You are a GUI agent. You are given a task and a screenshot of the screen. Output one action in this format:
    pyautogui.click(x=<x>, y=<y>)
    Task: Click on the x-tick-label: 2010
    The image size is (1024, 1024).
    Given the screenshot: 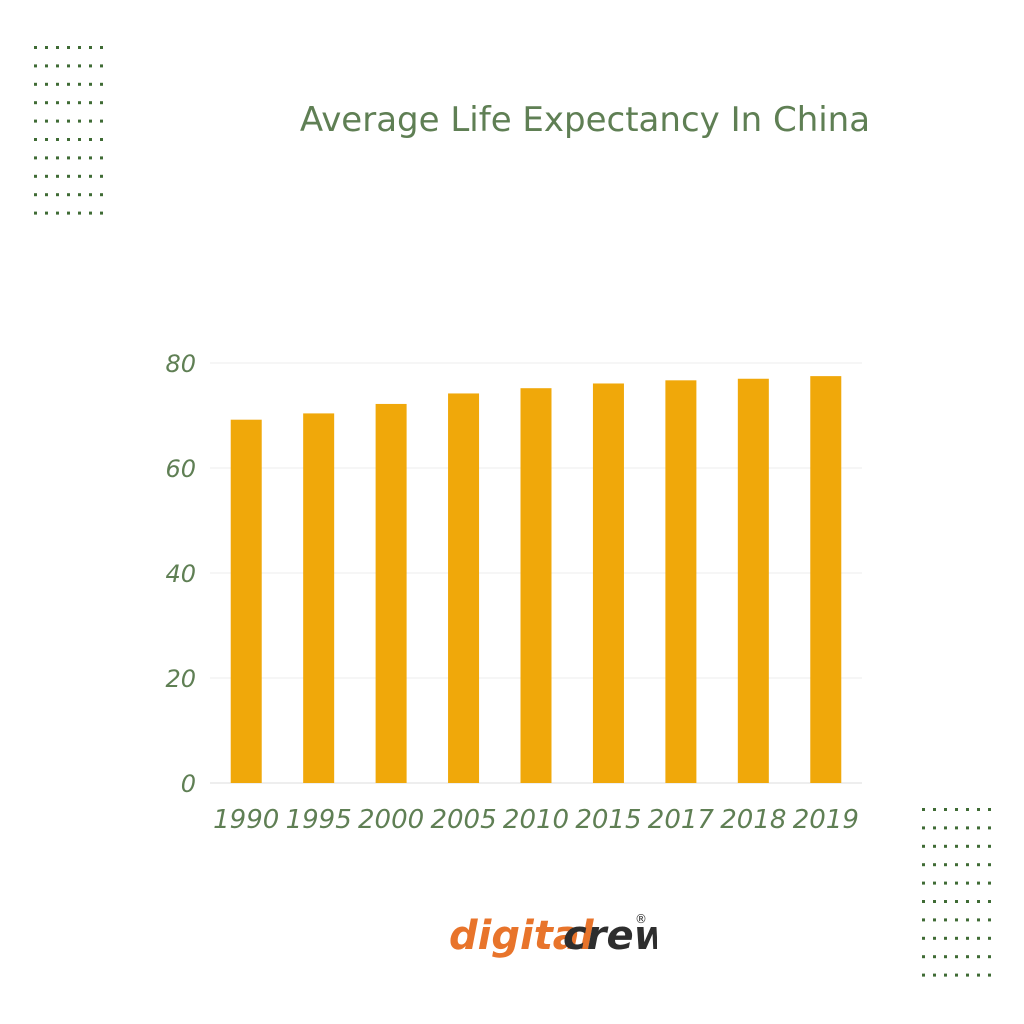 What is the action you would take?
    pyautogui.click(x=536, y=820)
    